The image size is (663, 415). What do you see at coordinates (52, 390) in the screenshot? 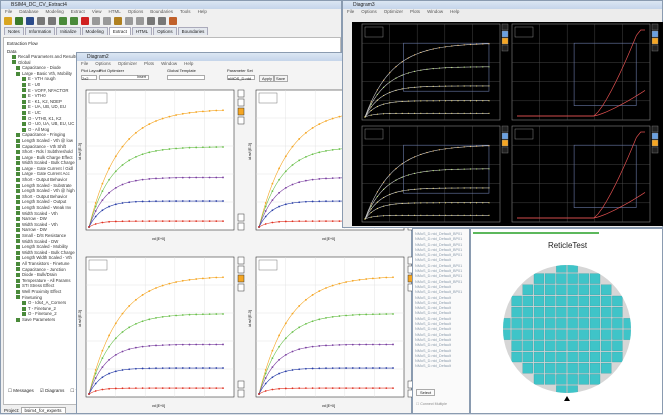
I see `checkbox-diagrams: ☑ Diagrams` at bounding box center [52, 390].